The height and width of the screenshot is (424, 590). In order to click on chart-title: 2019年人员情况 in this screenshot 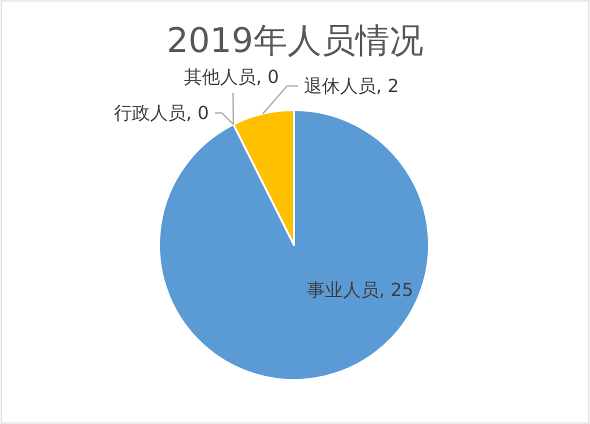, I will do `click(295, 40)`.